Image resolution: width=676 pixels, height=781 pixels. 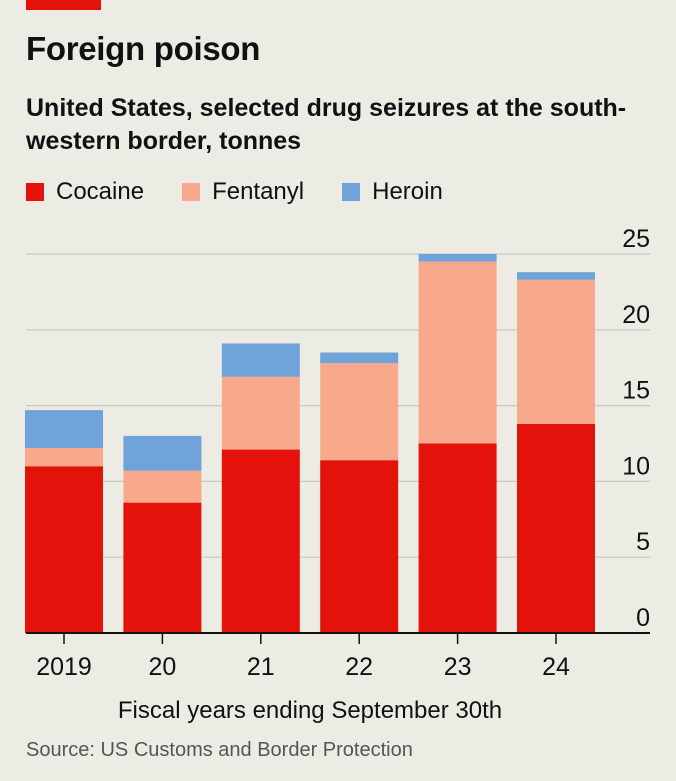 What do you see at coordinates (636, 466) in the screenshot?
I see `y-tick-label-10: 10` at bounding box center [636, 466].